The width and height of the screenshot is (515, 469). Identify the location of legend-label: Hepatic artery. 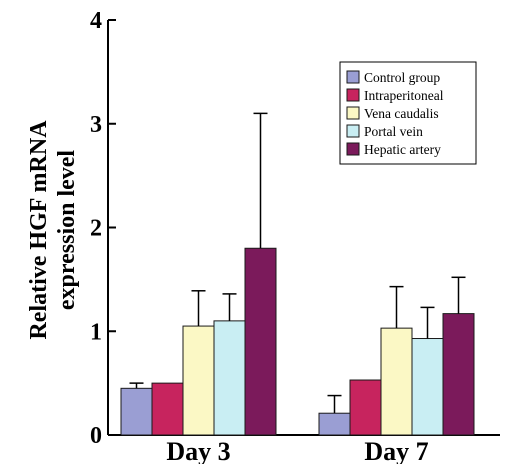
(402, 149).